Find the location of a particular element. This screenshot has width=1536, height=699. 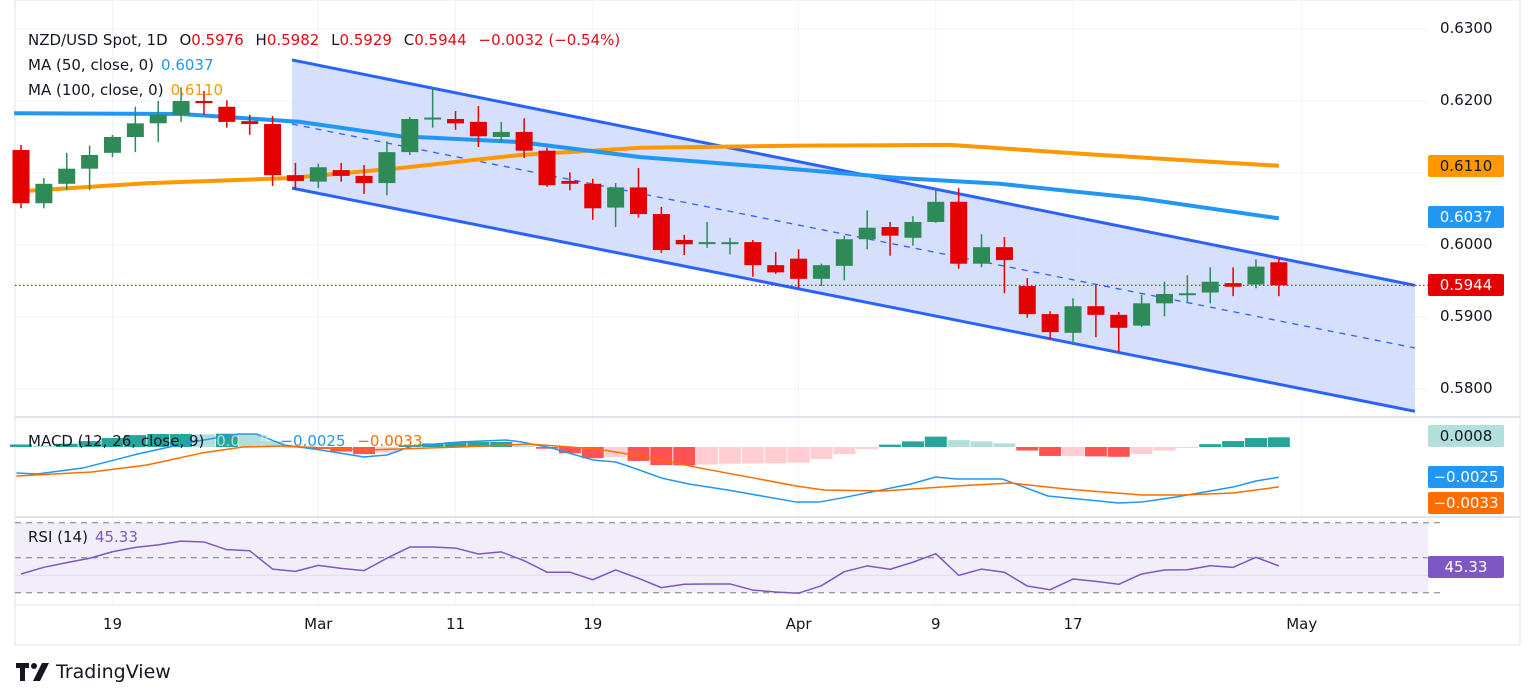

ma50-line is located at coordinates (647, 166).